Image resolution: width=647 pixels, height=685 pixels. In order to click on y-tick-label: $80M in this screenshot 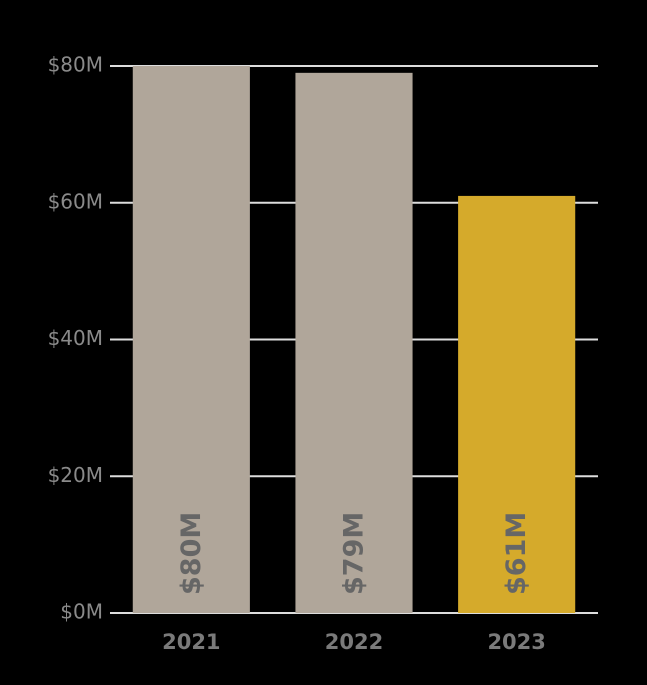, I will do `click(75, 65)`.